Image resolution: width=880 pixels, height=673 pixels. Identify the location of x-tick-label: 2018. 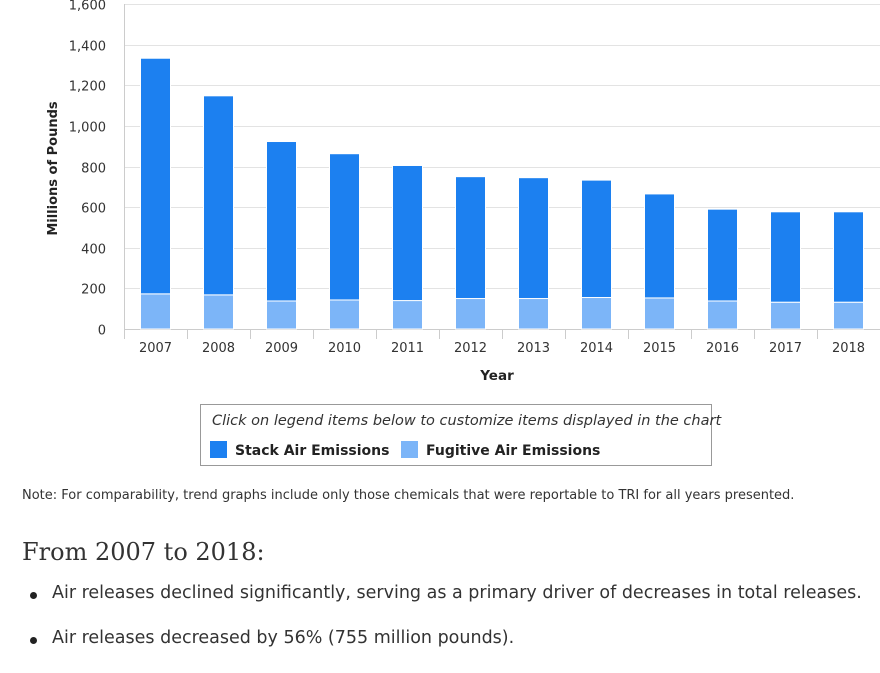
(848, 348).